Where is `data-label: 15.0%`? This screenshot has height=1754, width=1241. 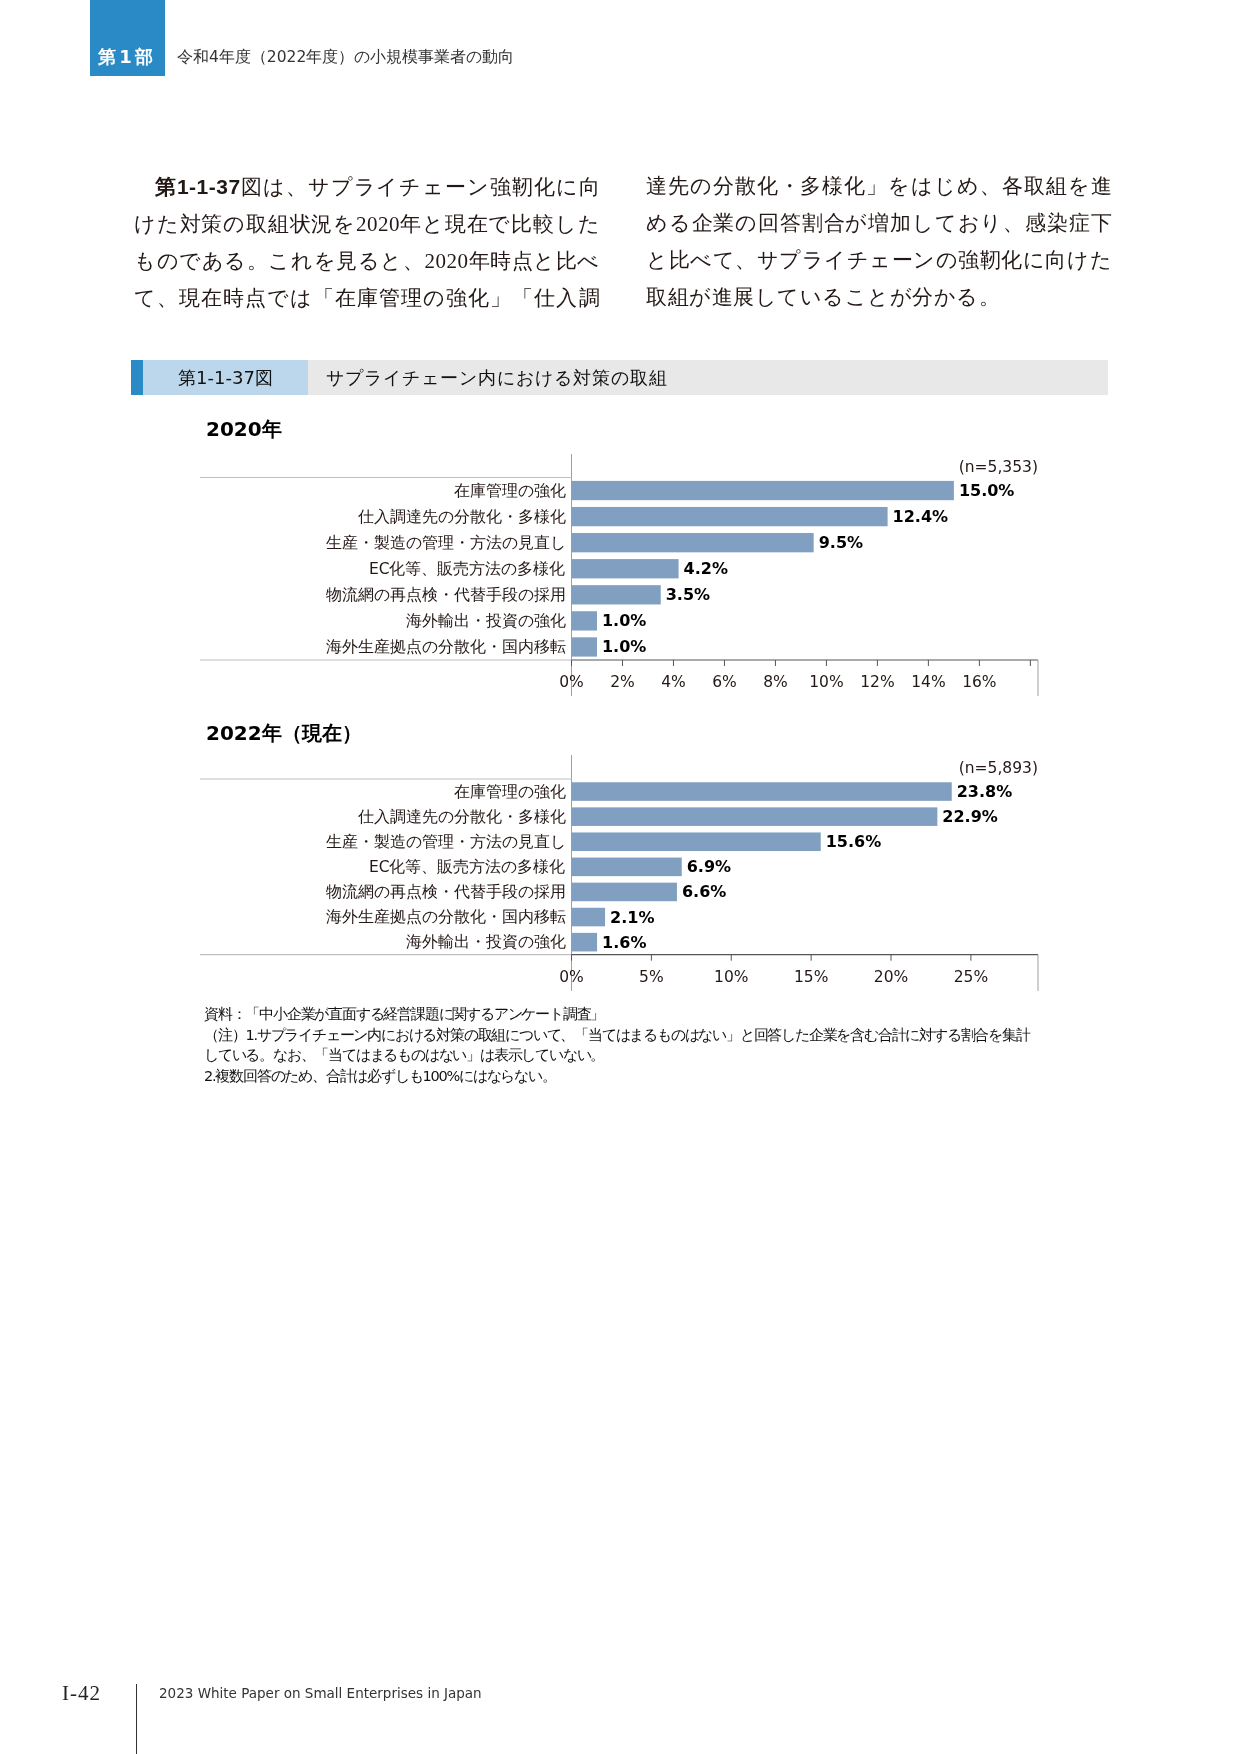
data-label: 15.0% is located at coordinates (986, 491).